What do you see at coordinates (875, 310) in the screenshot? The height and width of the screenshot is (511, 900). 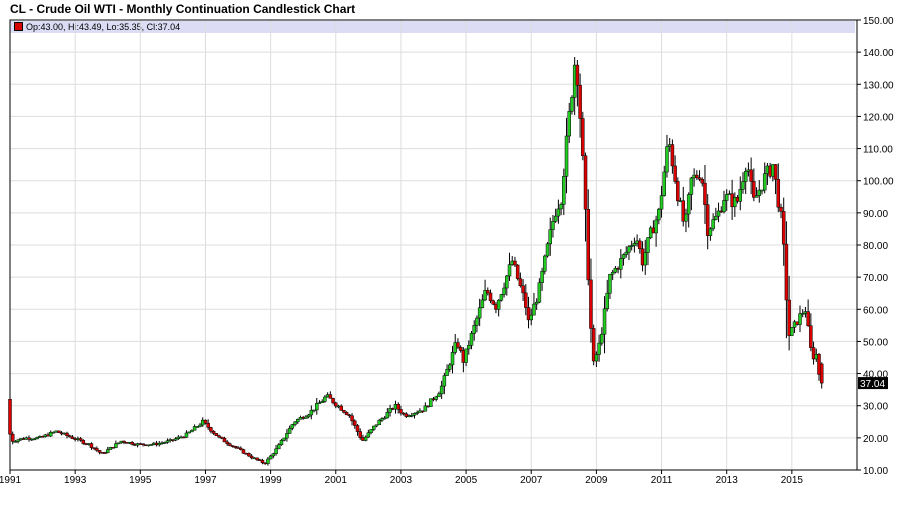 I see `y-tick-label: 60.00` at bounding box center [875, 310].